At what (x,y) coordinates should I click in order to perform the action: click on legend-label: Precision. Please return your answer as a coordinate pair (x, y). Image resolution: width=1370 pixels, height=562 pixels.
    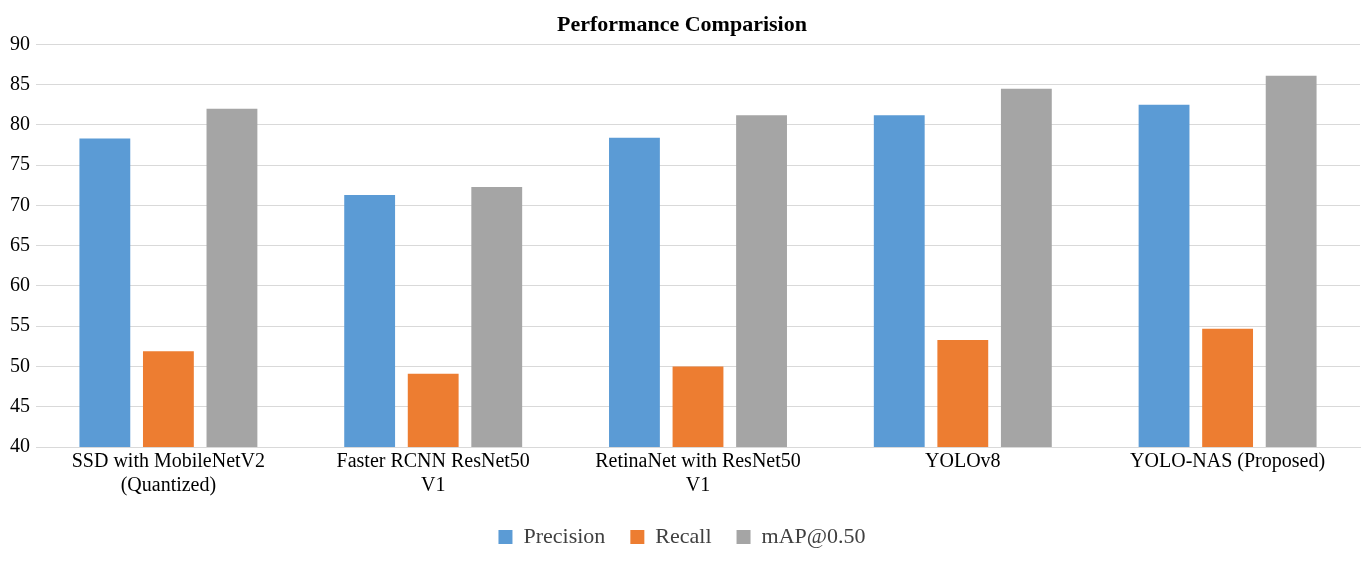
    Looking at the image, I should click on (564, 535).